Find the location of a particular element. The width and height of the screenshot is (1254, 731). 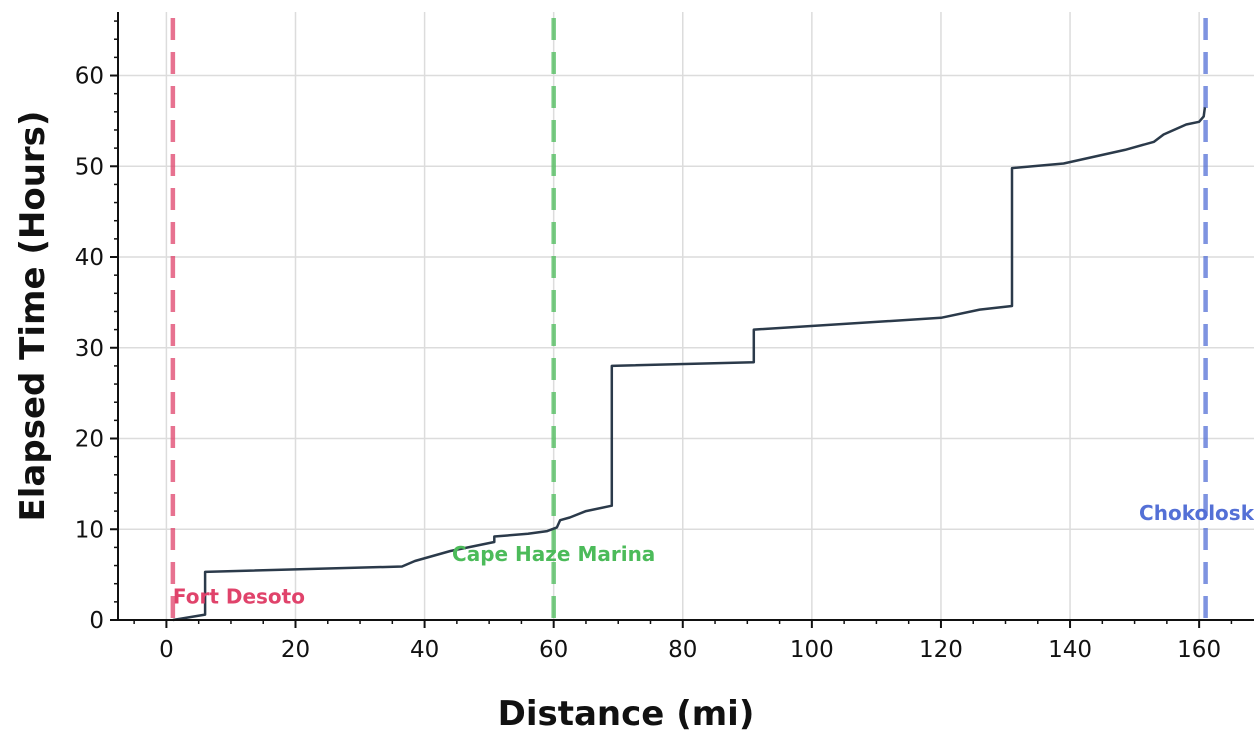

x-tick-label: 100 is located at coordinates (812, 650).